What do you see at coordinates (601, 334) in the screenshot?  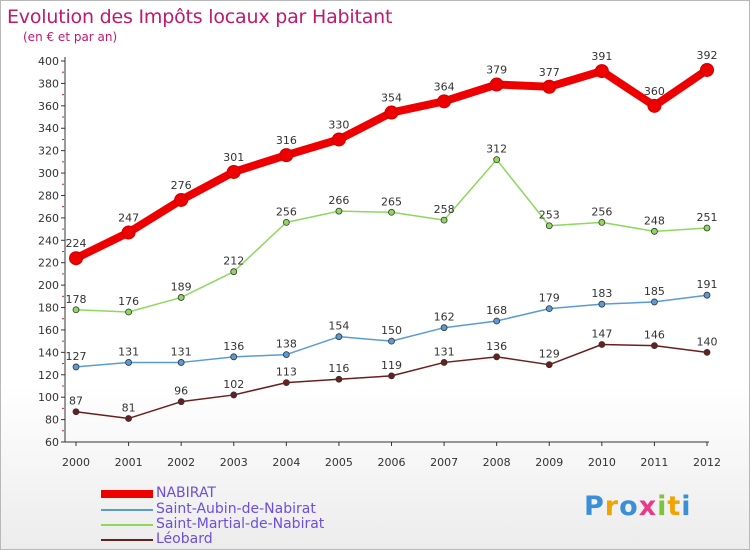 I see `data-label: 147` at bounding box center [601, 334].